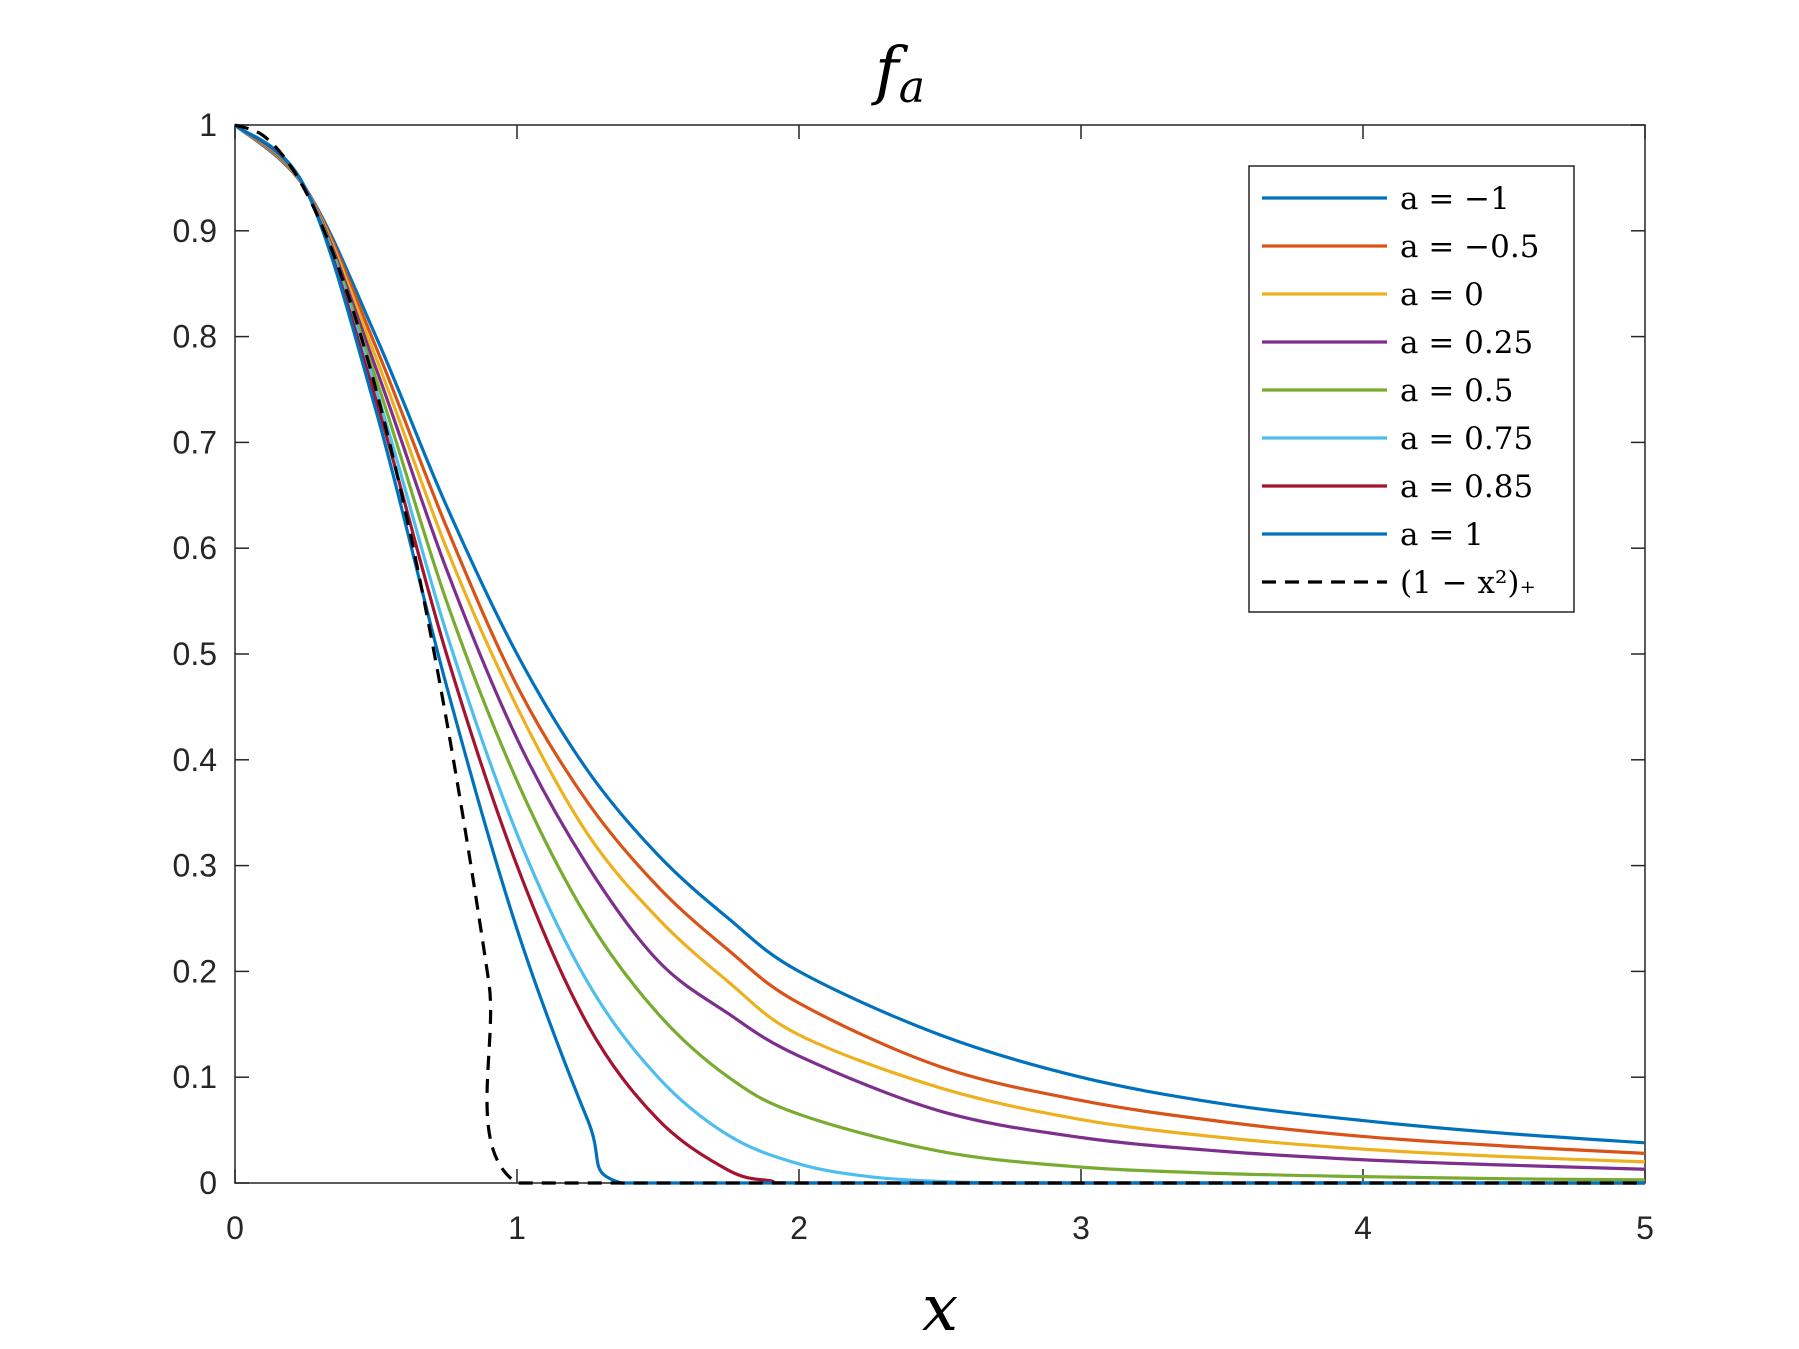 This screenshot has width=1799, height=1349. I want to click on legend-label-1: a = −1, so click(1455, 199).